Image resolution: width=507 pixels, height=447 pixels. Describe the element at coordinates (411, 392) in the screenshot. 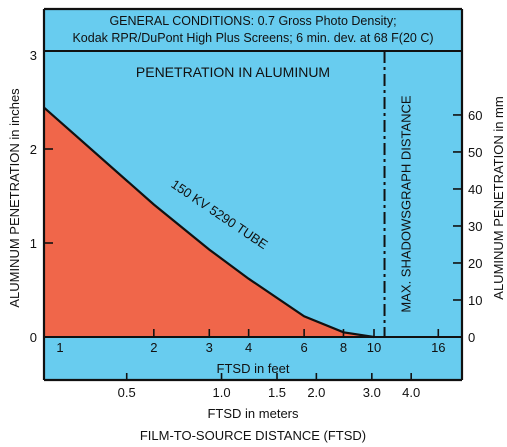

I see `x-tick-label-meters: 4.0` at that location.